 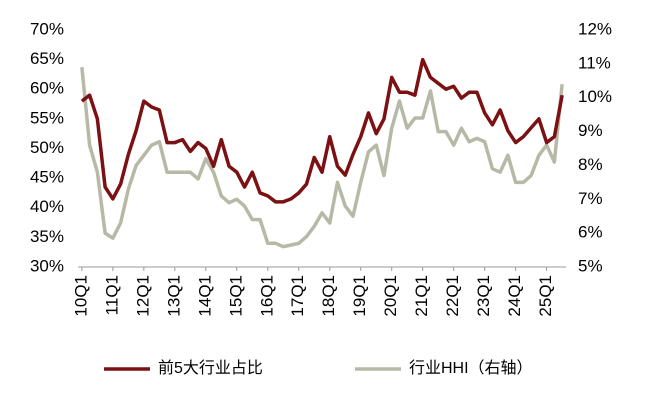 I want to click on x-tick-label: 11Q1, so click(x=111, y=295).